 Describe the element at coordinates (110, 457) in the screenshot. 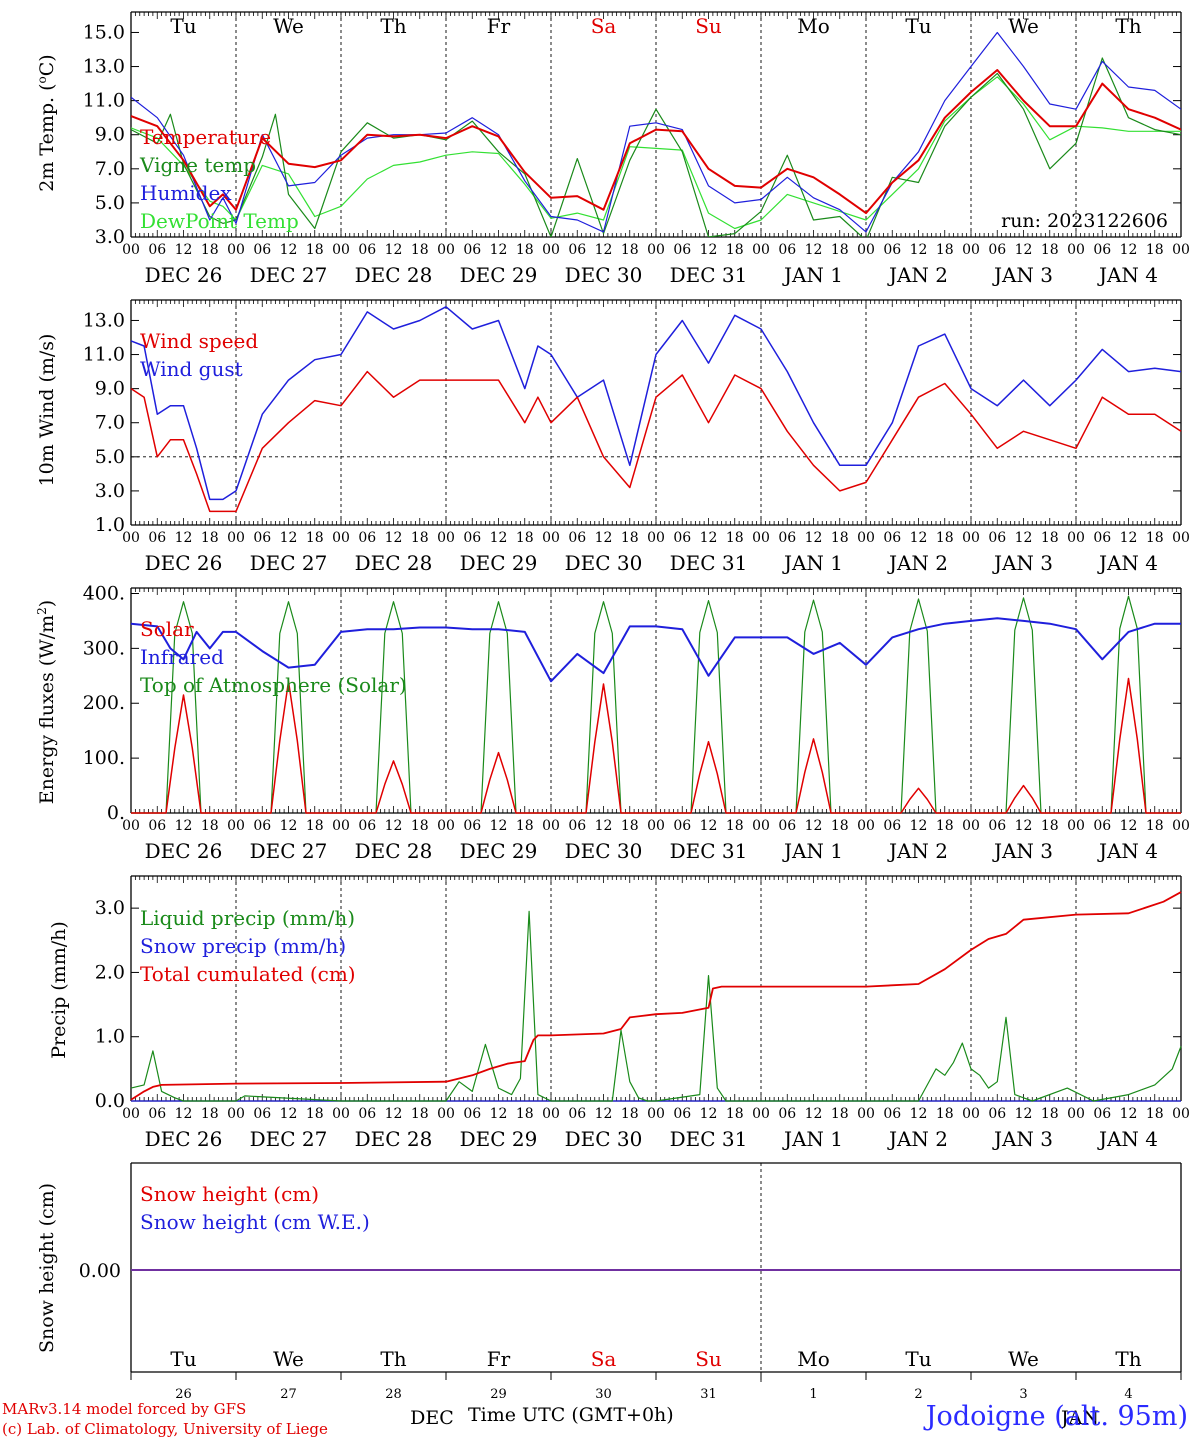

I see `y-tick-label: 5.0` at that location.